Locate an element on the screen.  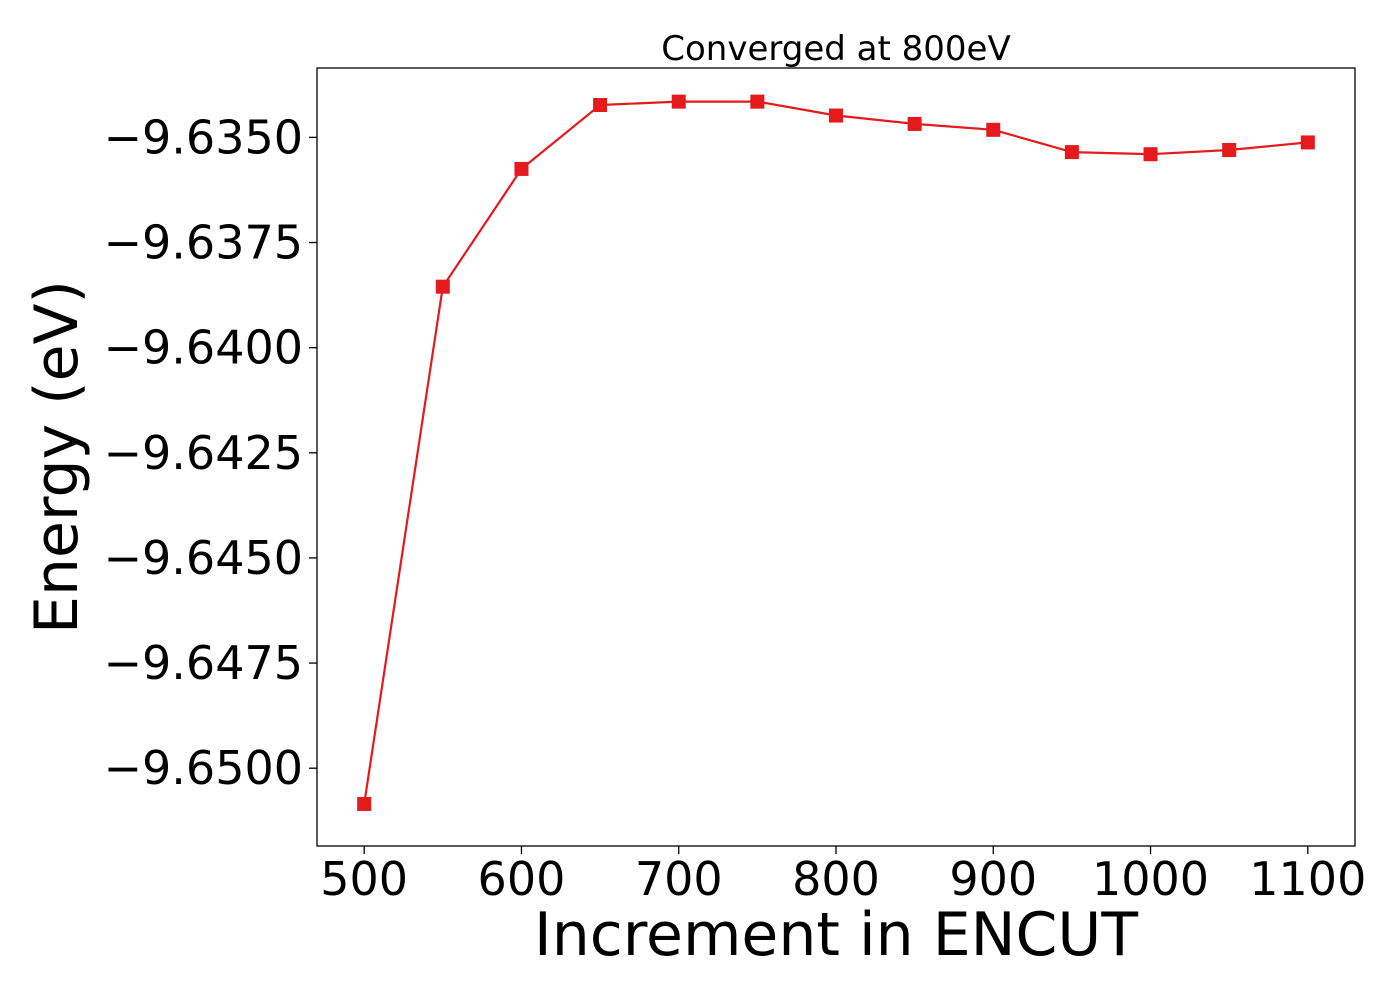
x-tick-label: 700 is located at coordinates (679, 879).